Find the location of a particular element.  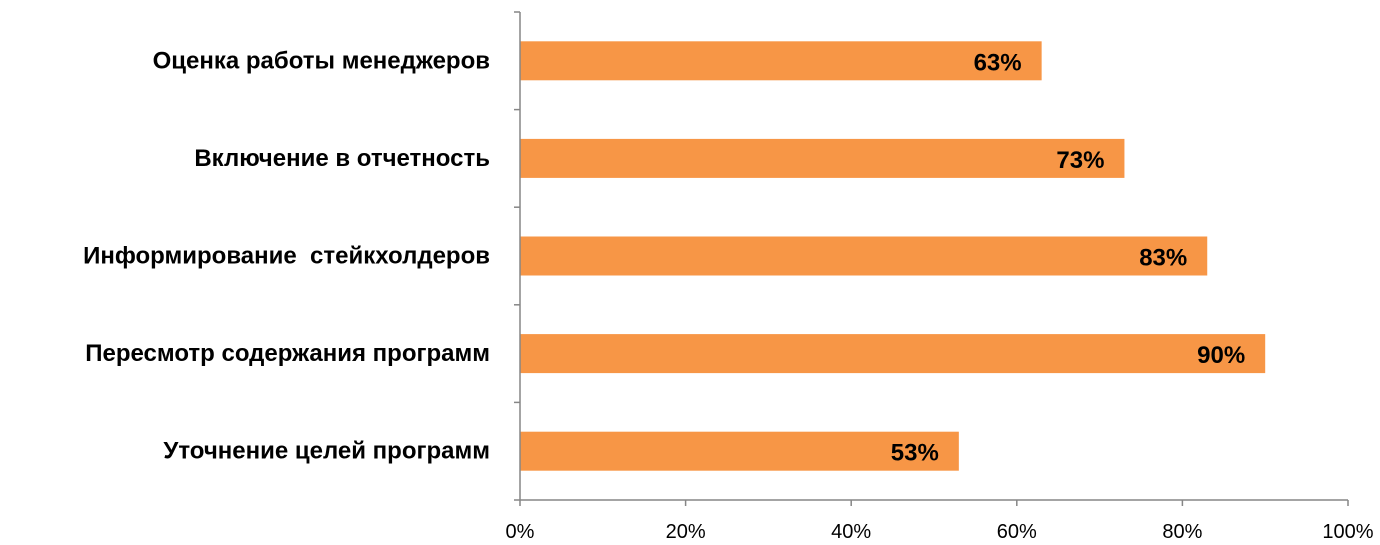

x-tick-label: 0% is located at coordinates (520, 532).